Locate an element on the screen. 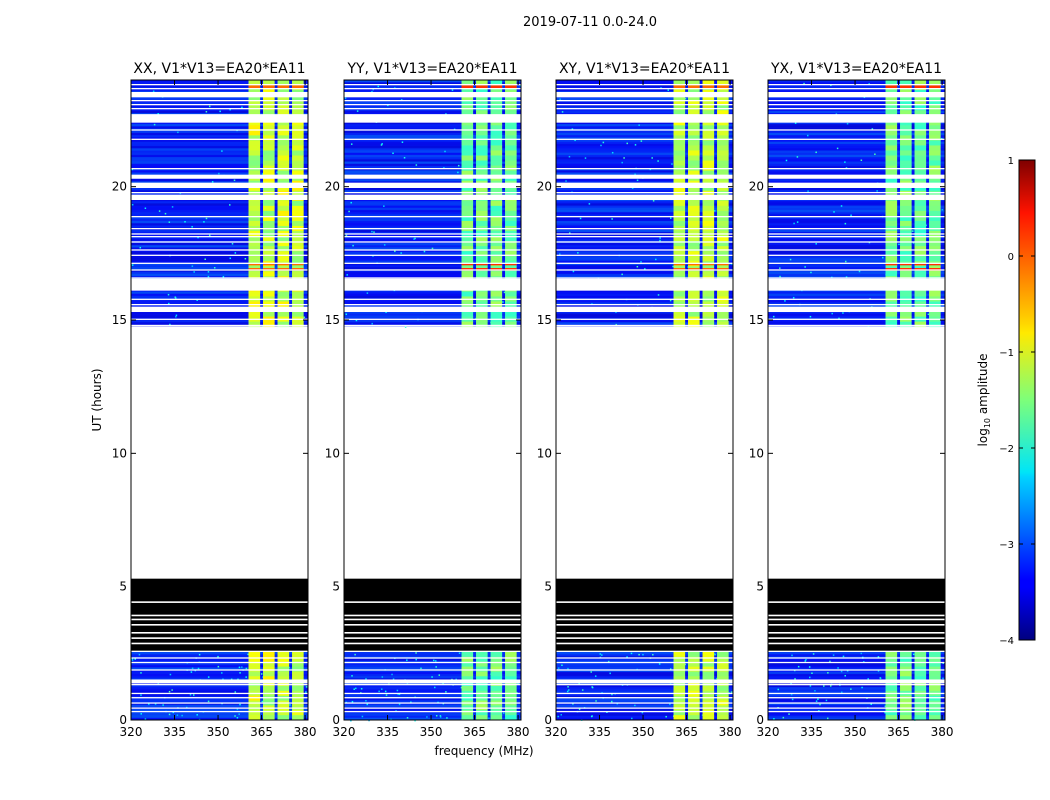 This screenshot has height=800, width=1050. y-tick-label: 10 is located at coordinates (544, 453).